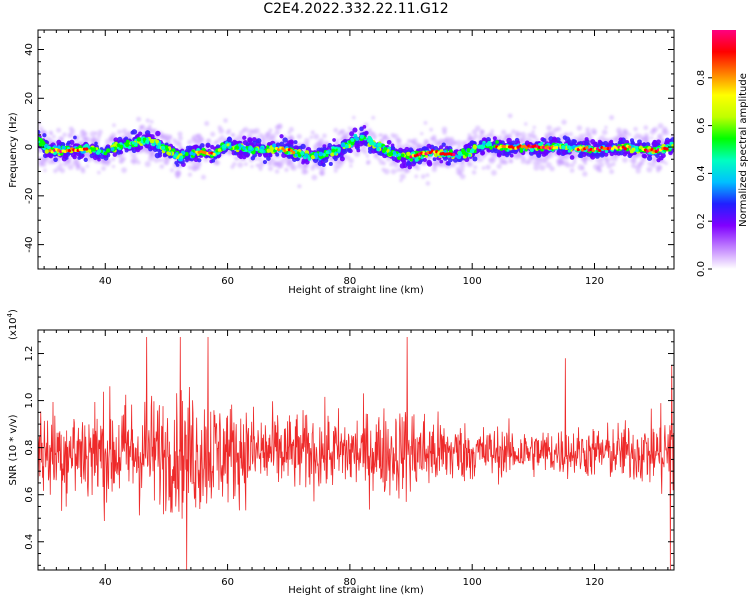 Image resolution: width=750 pixels, height=600 pixels. What do you see at coordinates (29, 354) in the screenshot?
I see `y-tick-label: 1.2` at bounding box center [29, 354].